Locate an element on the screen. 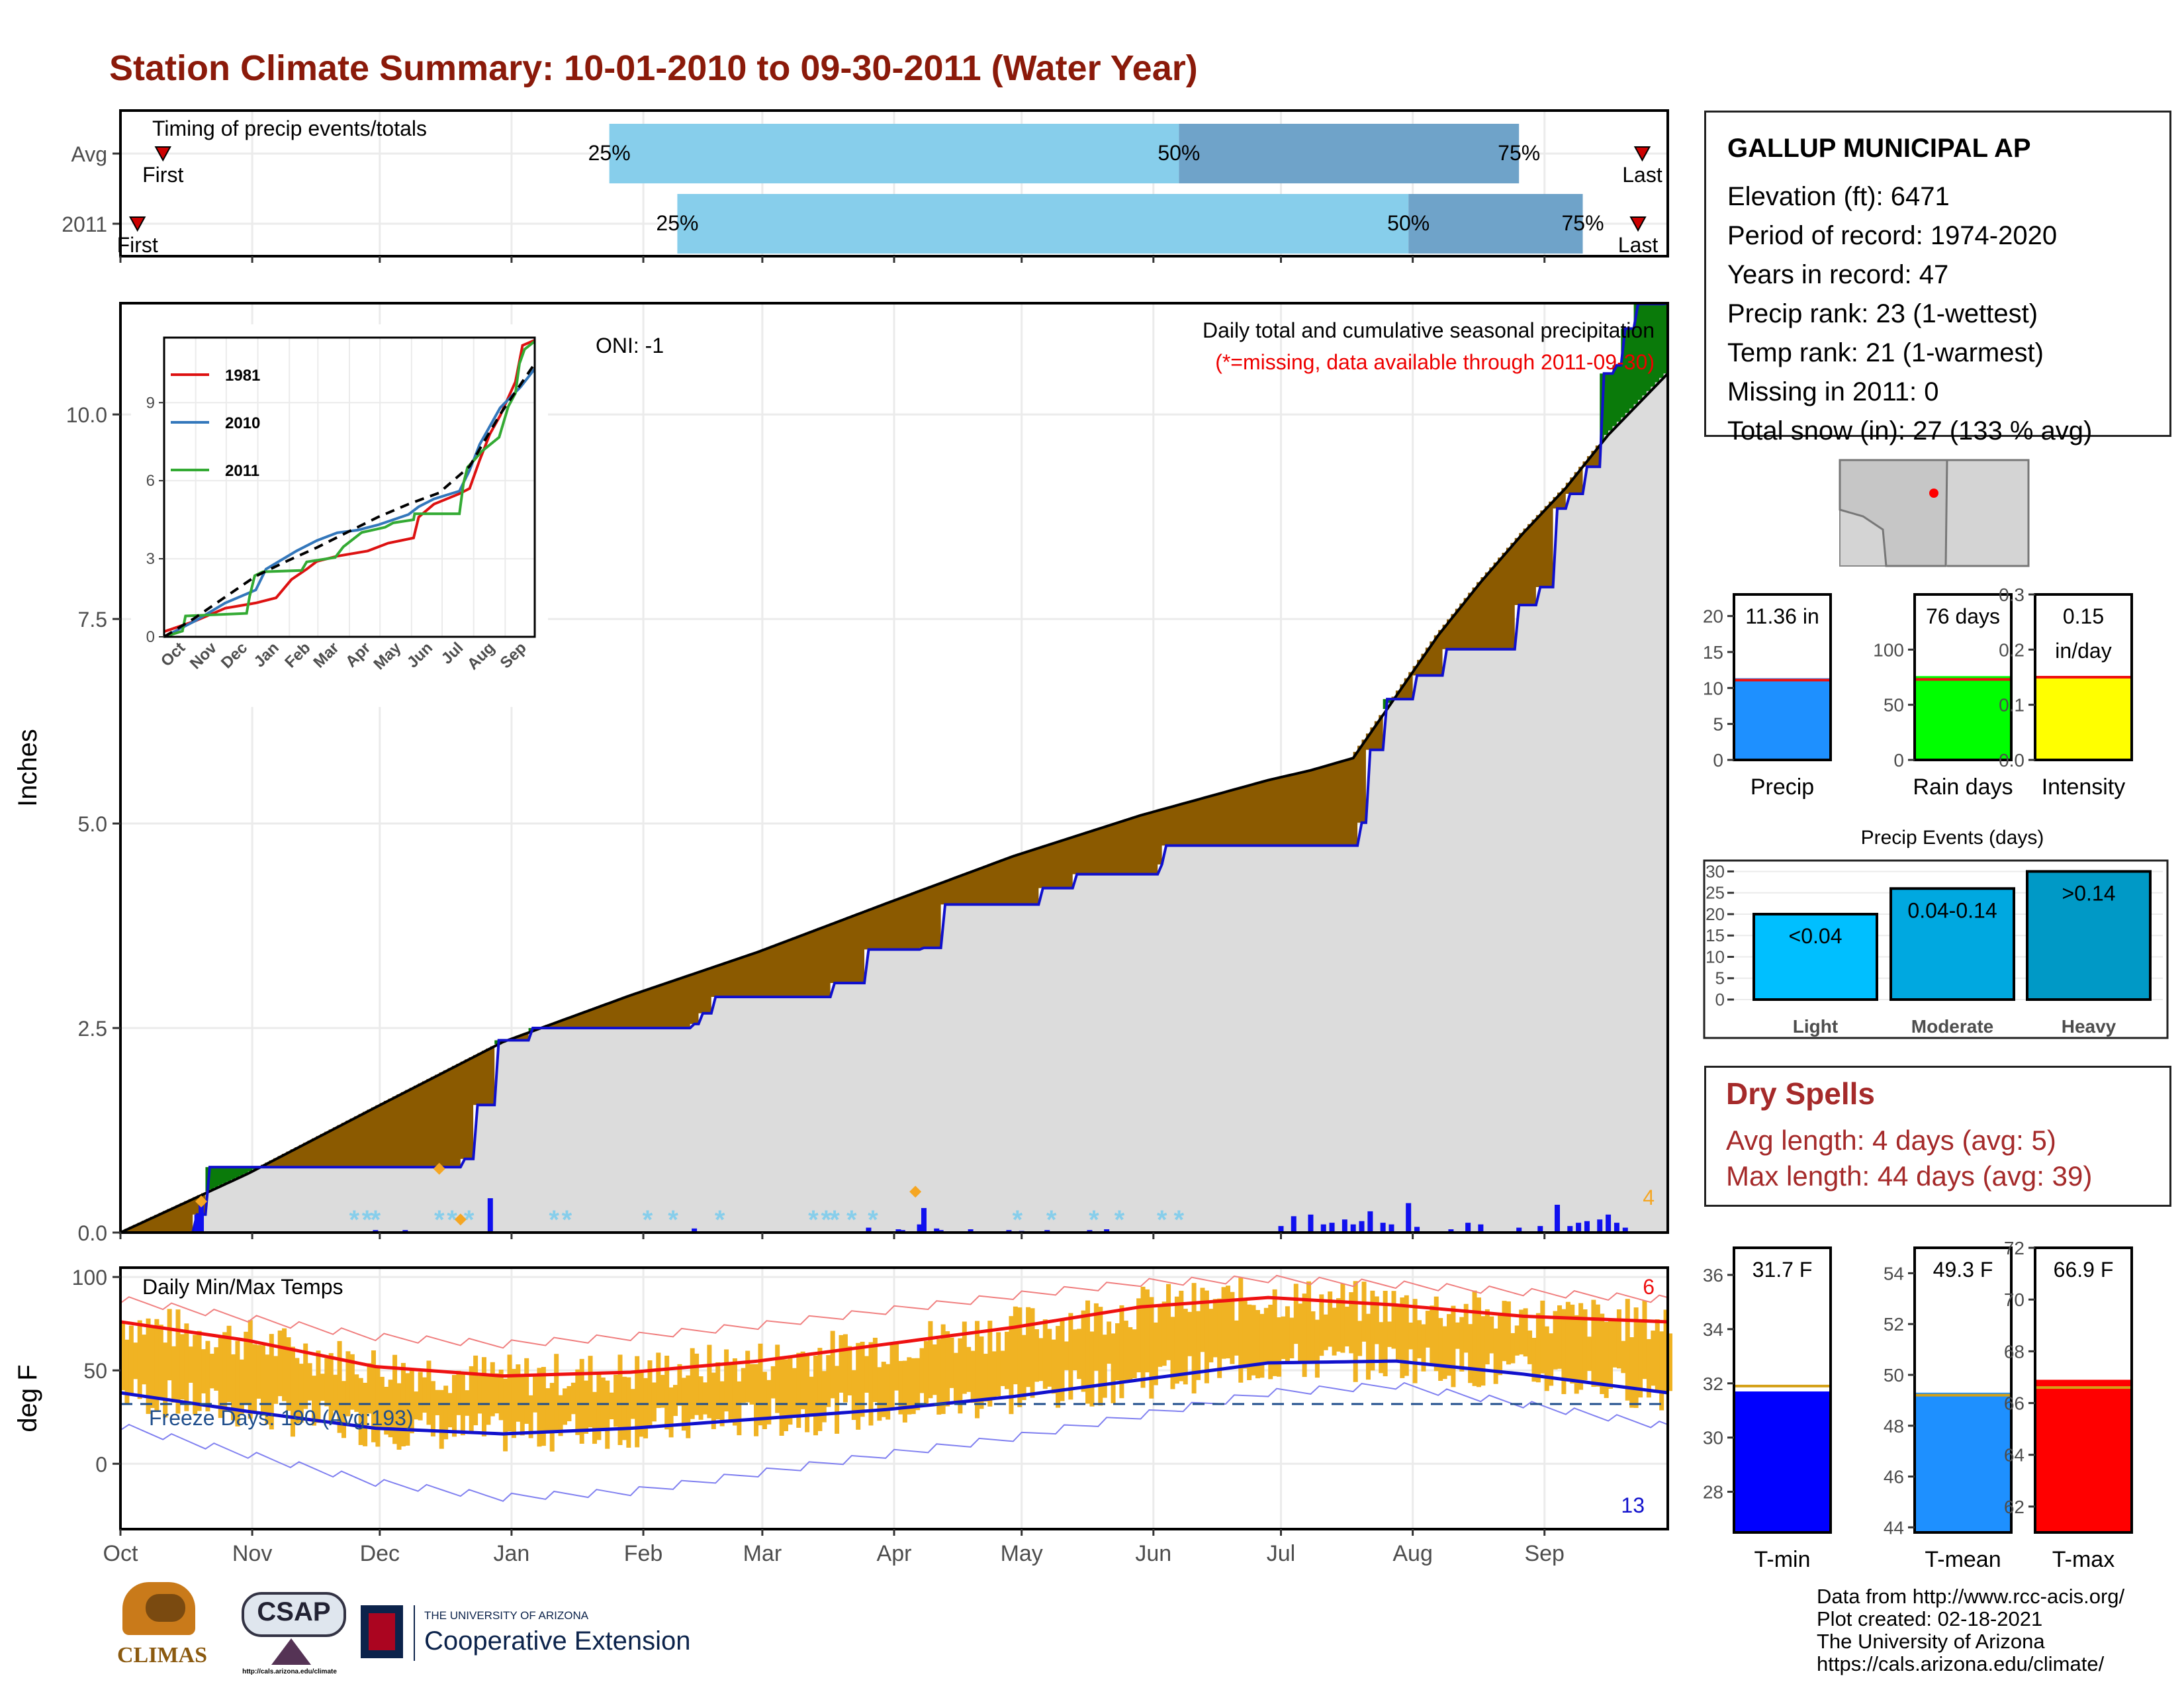 The height and width of the screenshot is (1688, 2184). station-missing: Missing in 2011: 0 is located at coordinates (1833, 391).